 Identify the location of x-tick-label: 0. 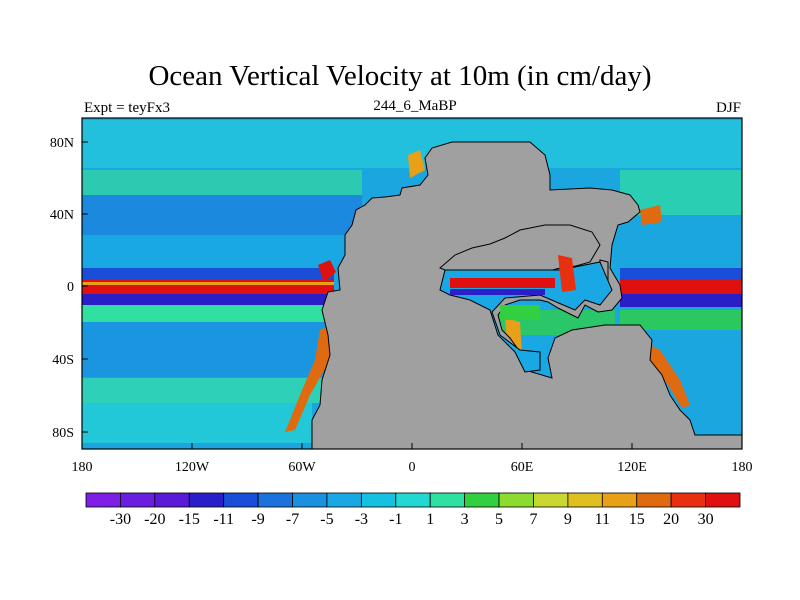
(412, 467).